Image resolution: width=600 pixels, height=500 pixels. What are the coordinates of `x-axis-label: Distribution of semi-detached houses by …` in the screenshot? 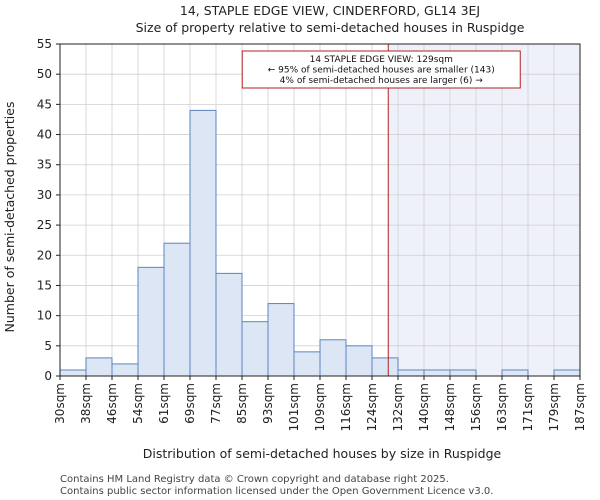 It's located at (322, 453).